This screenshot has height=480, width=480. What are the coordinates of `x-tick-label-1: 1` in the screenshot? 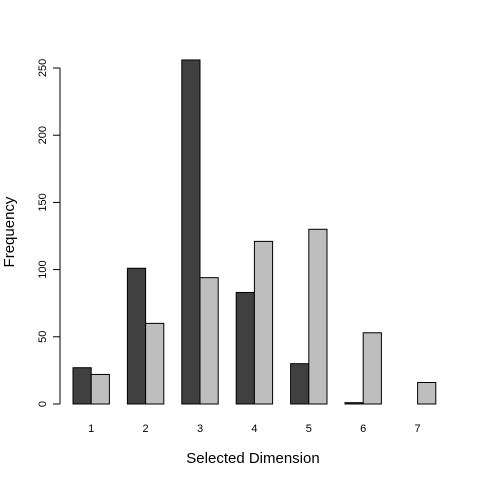 It's located at (91, 429).